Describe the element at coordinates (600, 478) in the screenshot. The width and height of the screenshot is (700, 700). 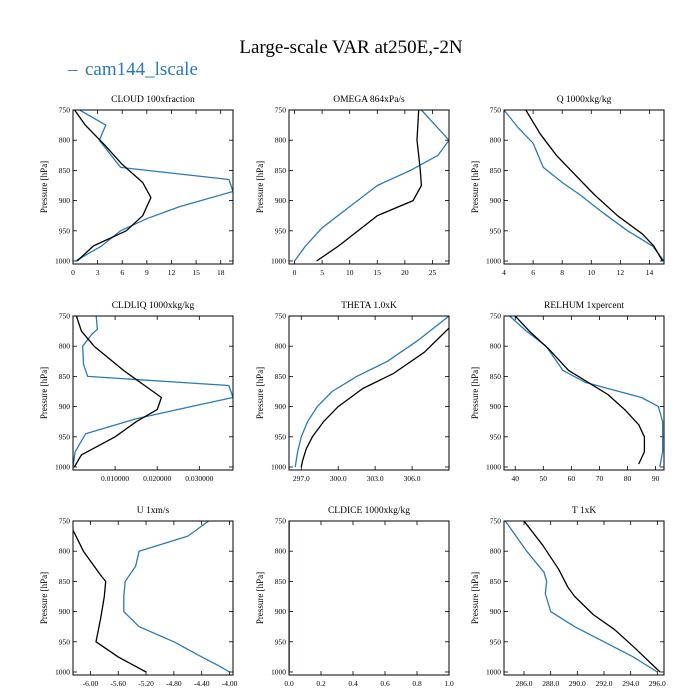
I see `x-tick-label: 70` at that location.